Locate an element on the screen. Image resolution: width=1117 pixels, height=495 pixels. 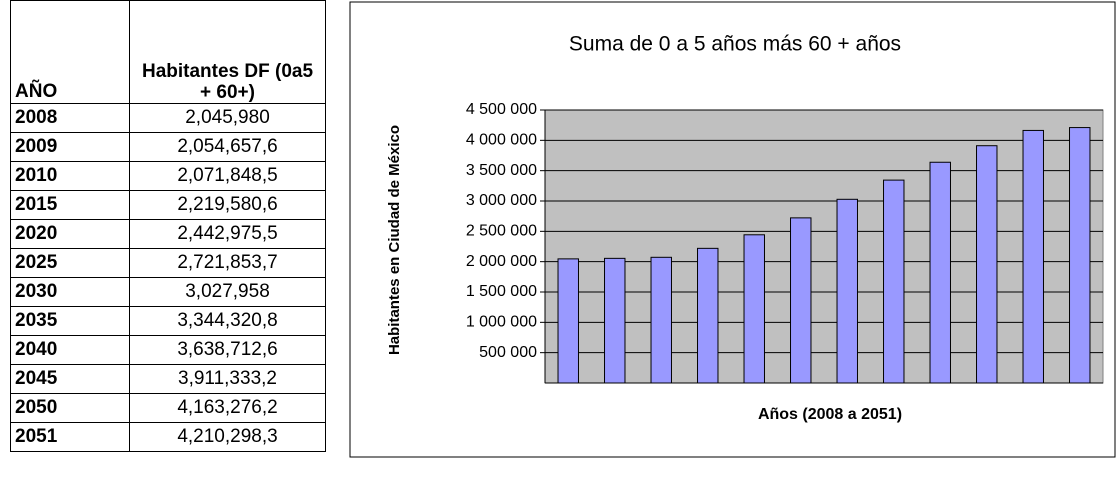
y-tick-label: 2 000 000 is located at coordinates (501, 261).